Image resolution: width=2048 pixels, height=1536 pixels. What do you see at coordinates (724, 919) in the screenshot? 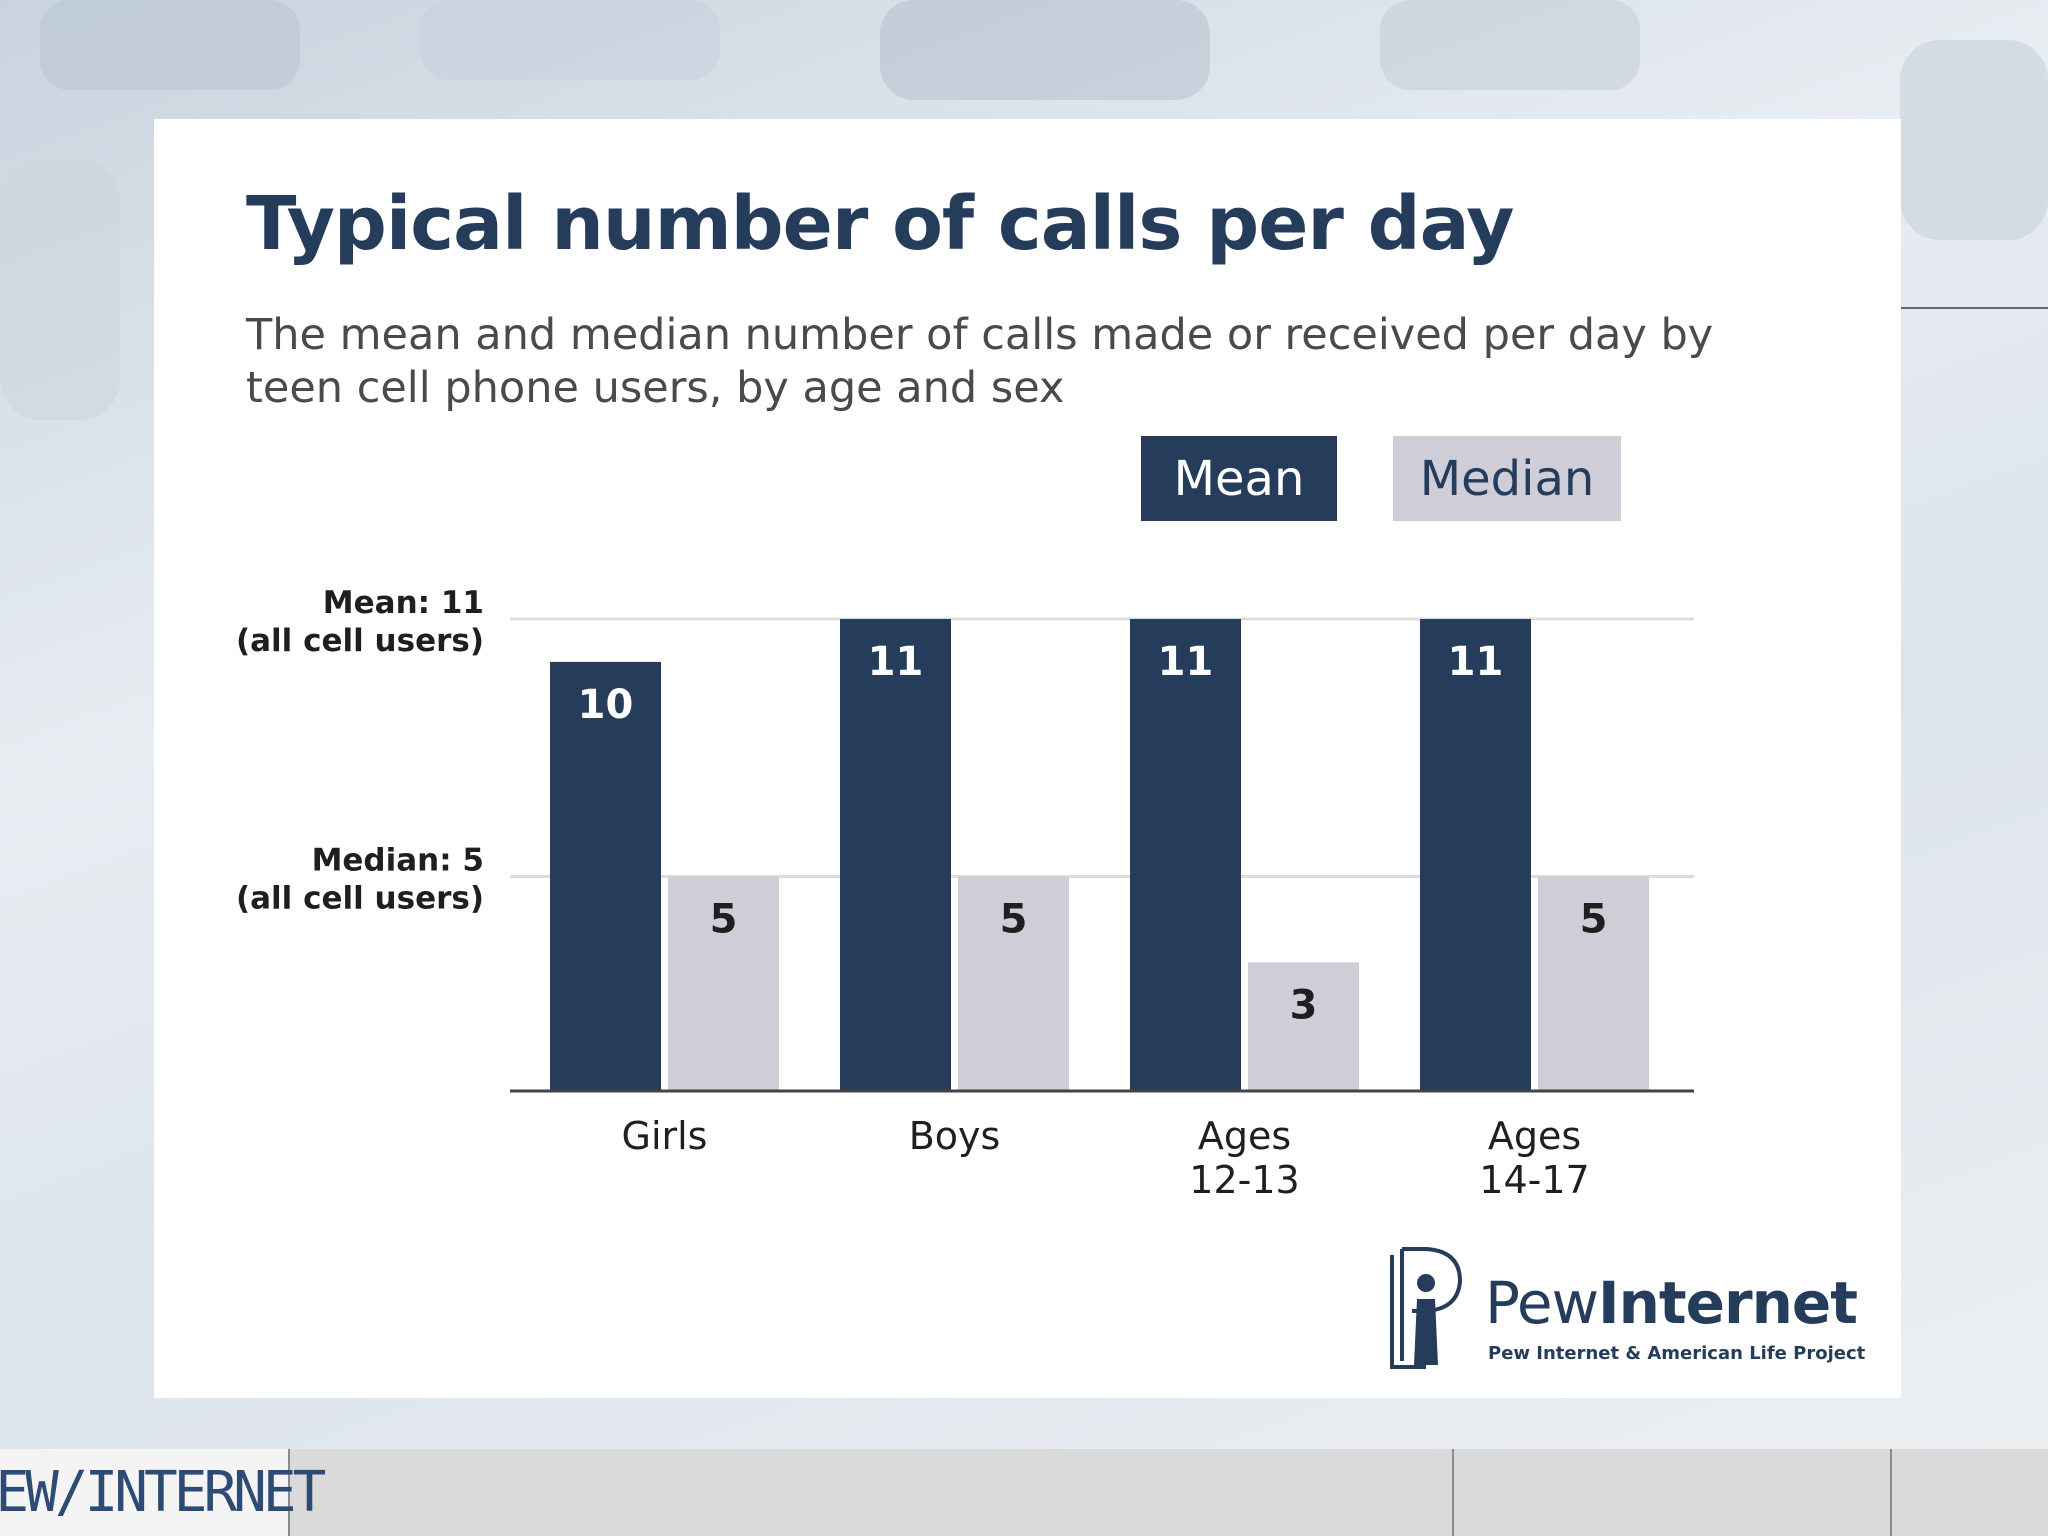
I see `median-value-label-0: 5` at bounding box center [724, 919].